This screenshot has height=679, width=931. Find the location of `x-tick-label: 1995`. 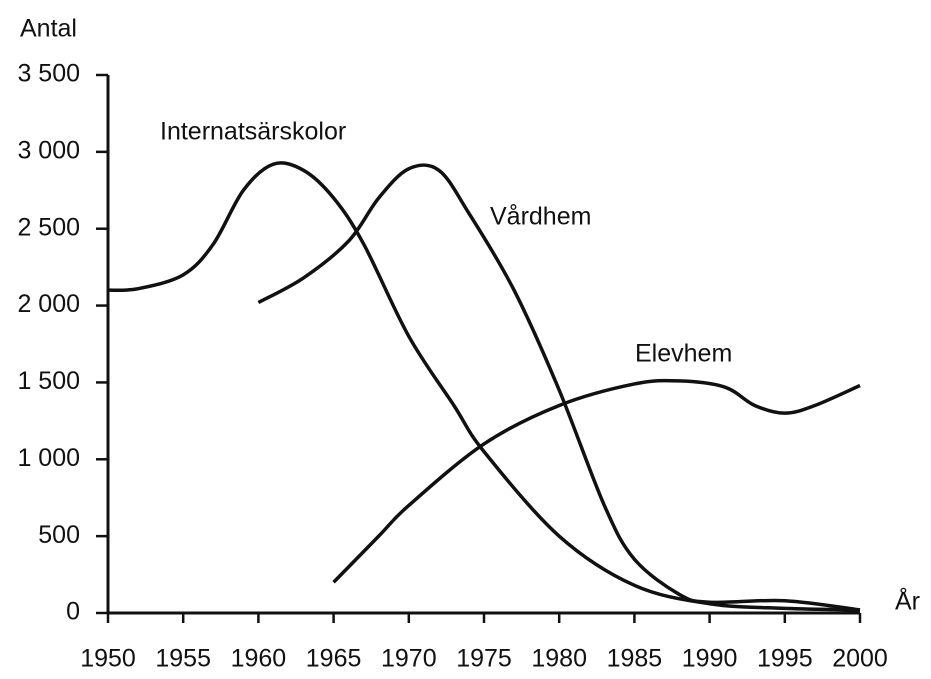

x-tick-label: 1995 is located at coordinates (785, 659).